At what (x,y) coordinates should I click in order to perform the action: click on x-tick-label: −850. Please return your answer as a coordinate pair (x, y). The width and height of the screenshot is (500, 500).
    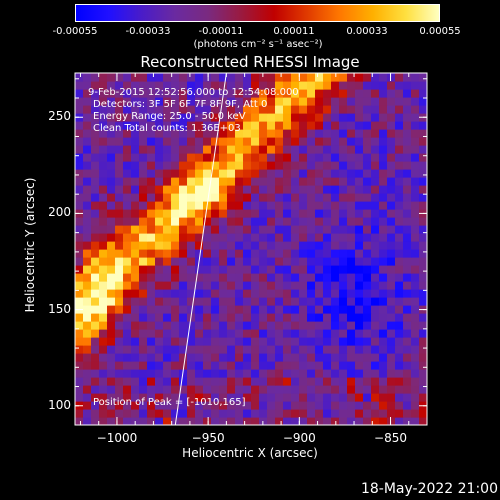
    Looking at the image, I should click on (390, 438).